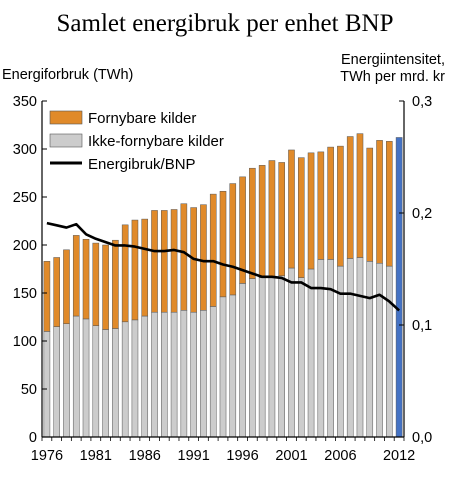 The image size is (450, 481). What do you see at coordinates (389, 204) in the screenshot?
I see `bar-2011-s1` at bounding box center [389, 204].